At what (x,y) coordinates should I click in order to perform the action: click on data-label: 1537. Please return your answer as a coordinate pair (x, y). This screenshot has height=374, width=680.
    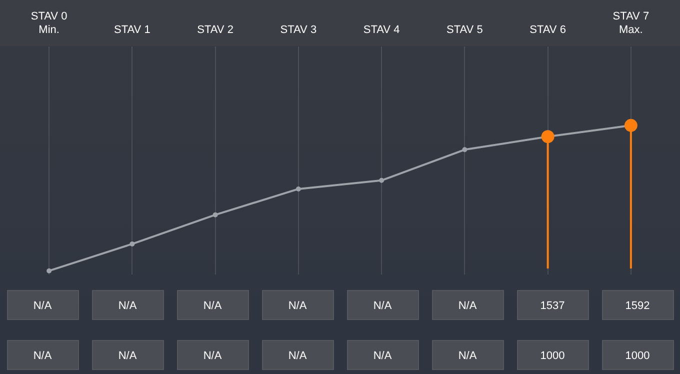
    Looking at the image, I should click on (552, 305).